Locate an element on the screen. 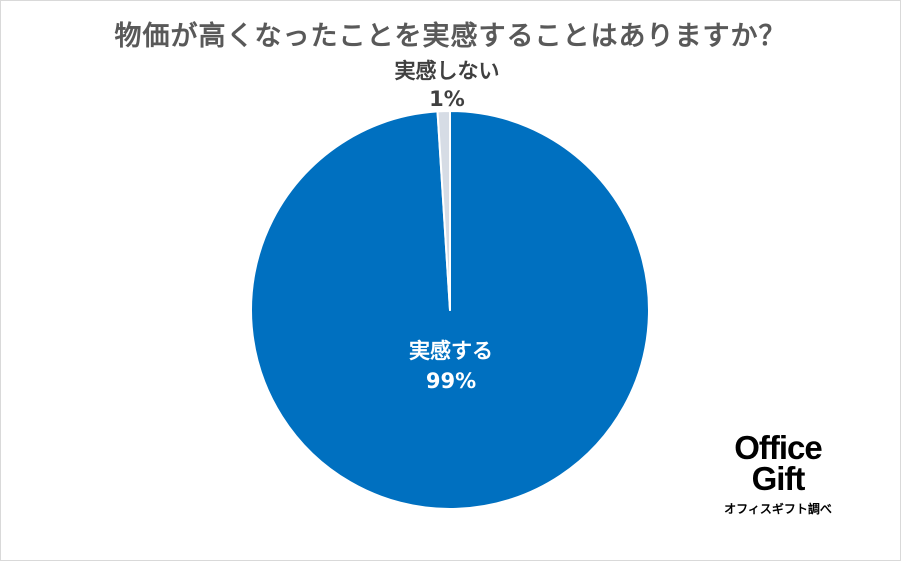  logo-line-gift: Gift is located at coordinates (778, 478).